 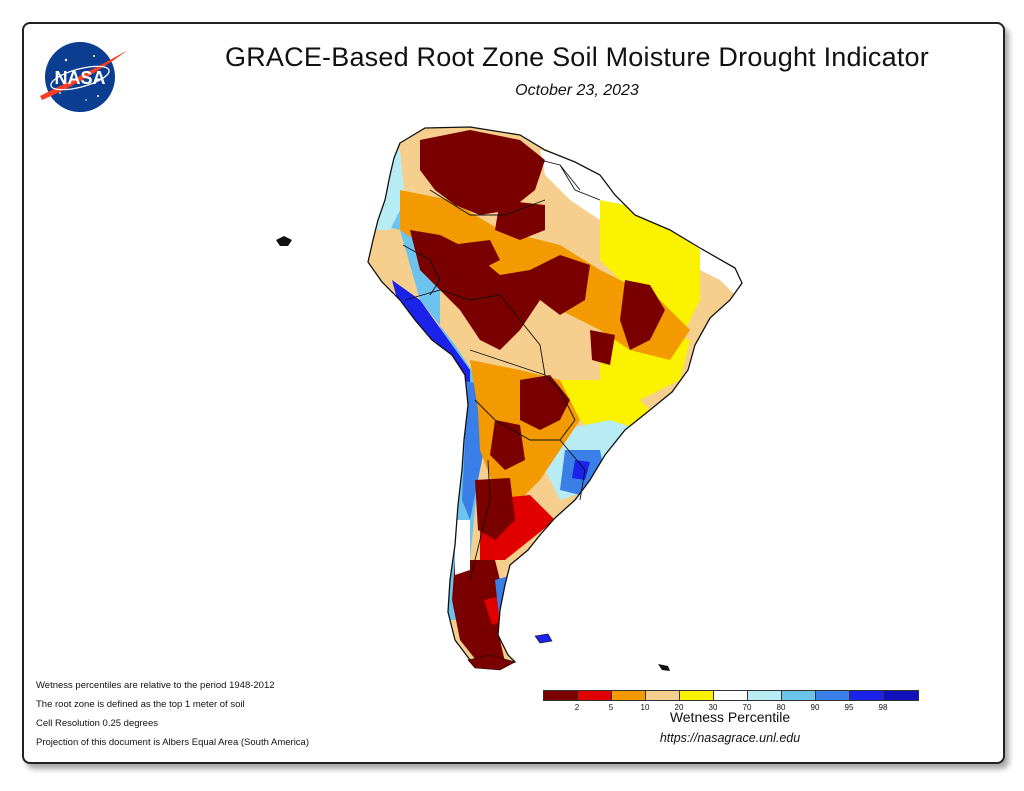 I want to click on color-legend: 2 5 10 20 30 70 80 90 95 98, so click(x=731, y=701).